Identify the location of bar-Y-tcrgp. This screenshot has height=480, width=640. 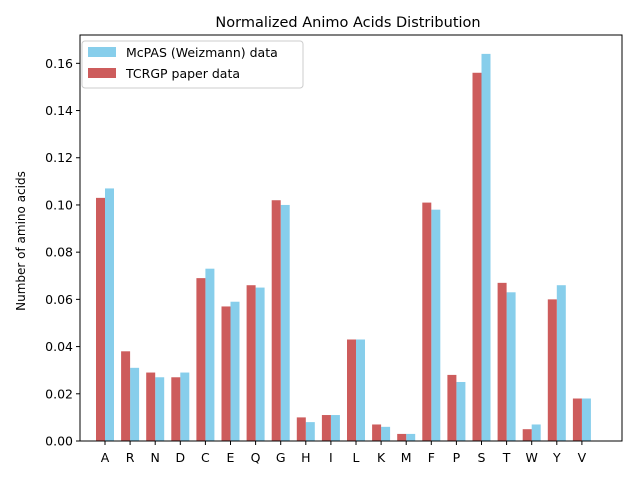
(552, 370).